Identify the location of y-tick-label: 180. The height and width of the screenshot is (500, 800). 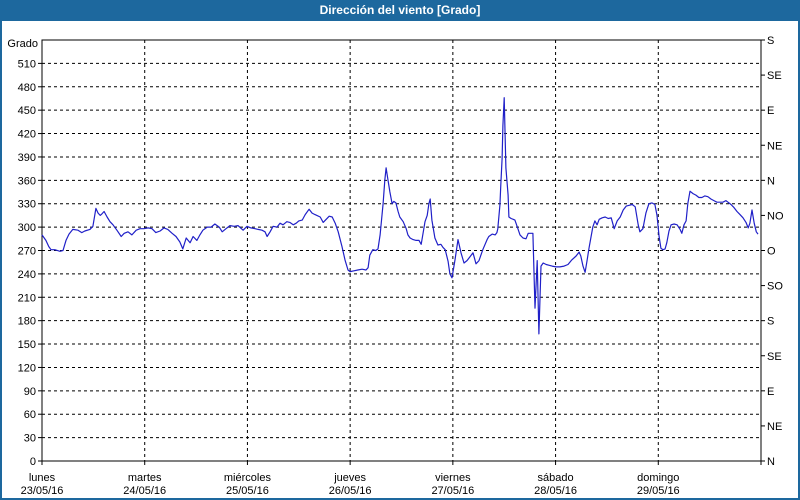
(27, 322).